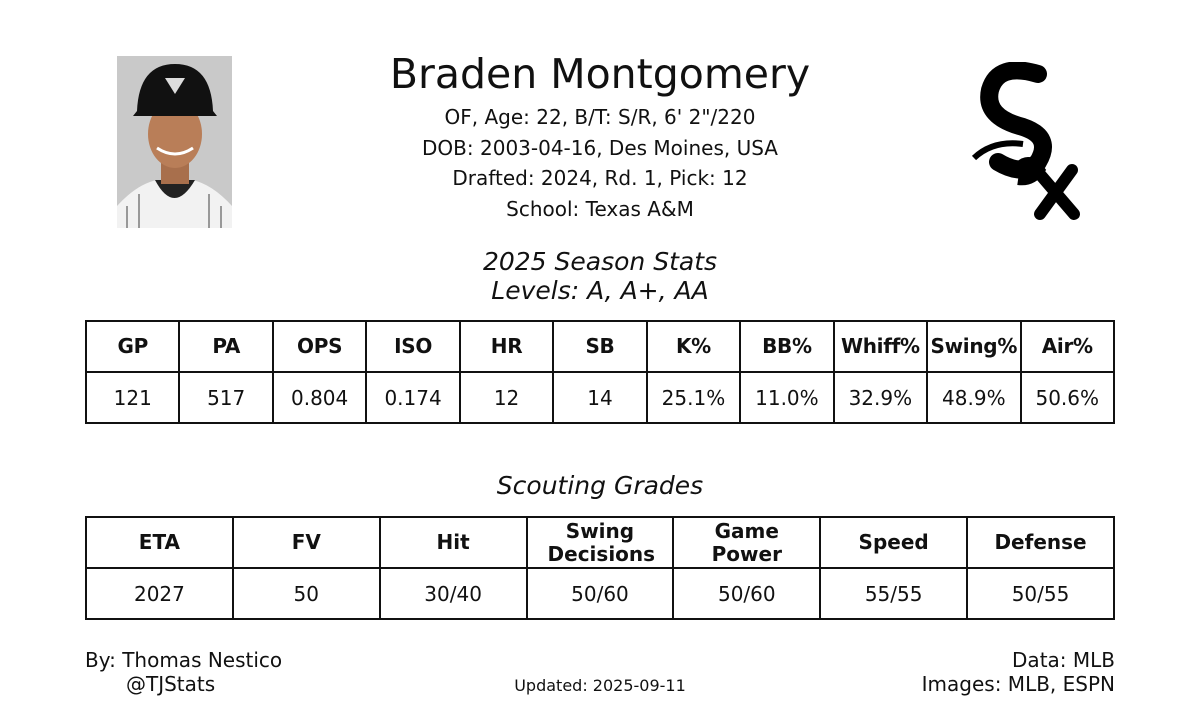  What do you see at coordinates (159, 542) in the screenshot?
I see `column-header: ETA` at bounding box center [159, 542].